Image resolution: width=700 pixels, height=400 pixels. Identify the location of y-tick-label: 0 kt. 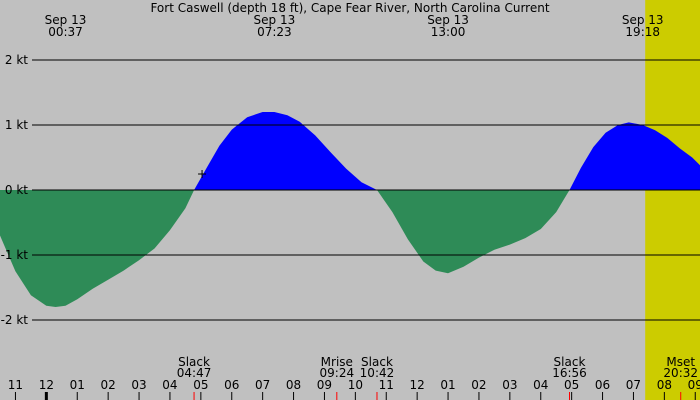
(16, 190).